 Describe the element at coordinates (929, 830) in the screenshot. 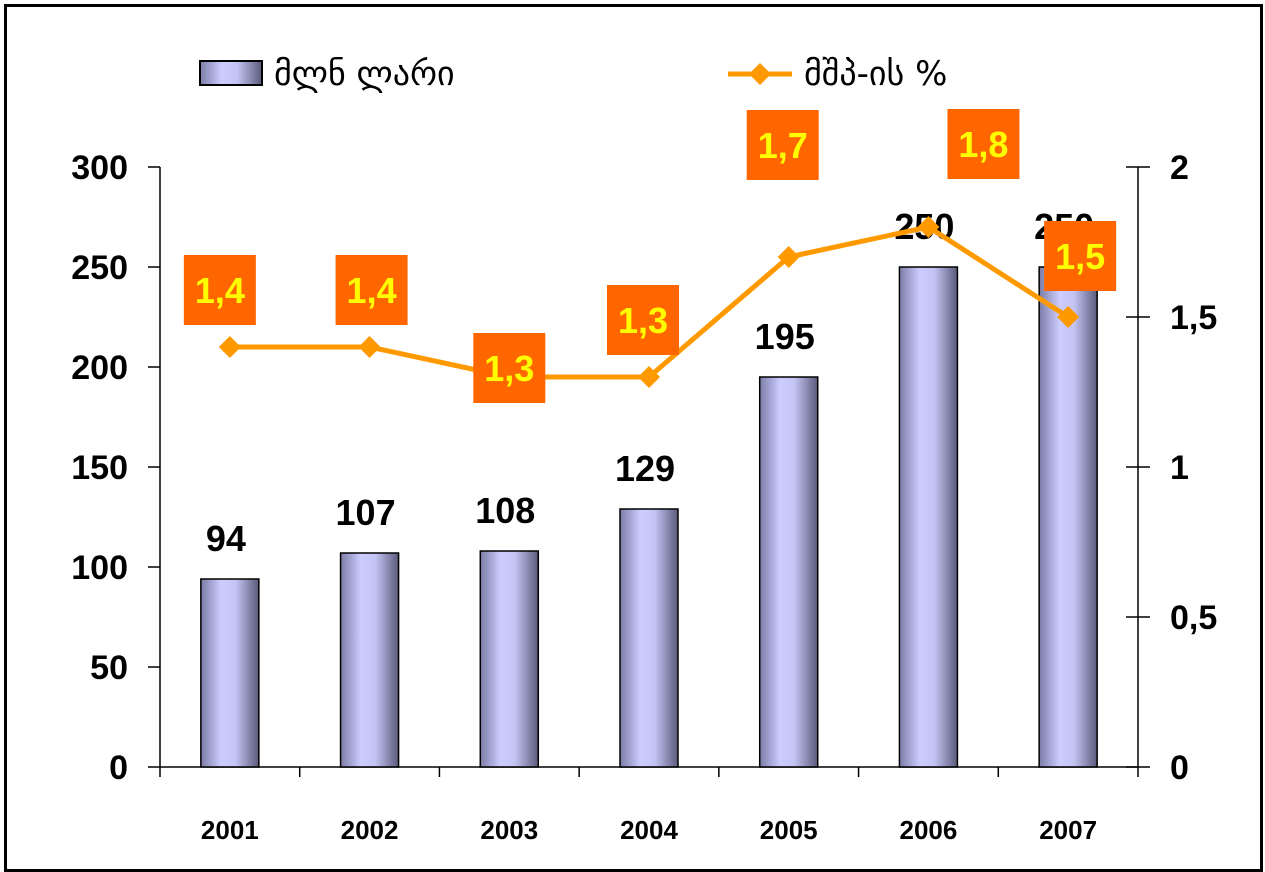

I see `x-tick-label: 2006` at that location.